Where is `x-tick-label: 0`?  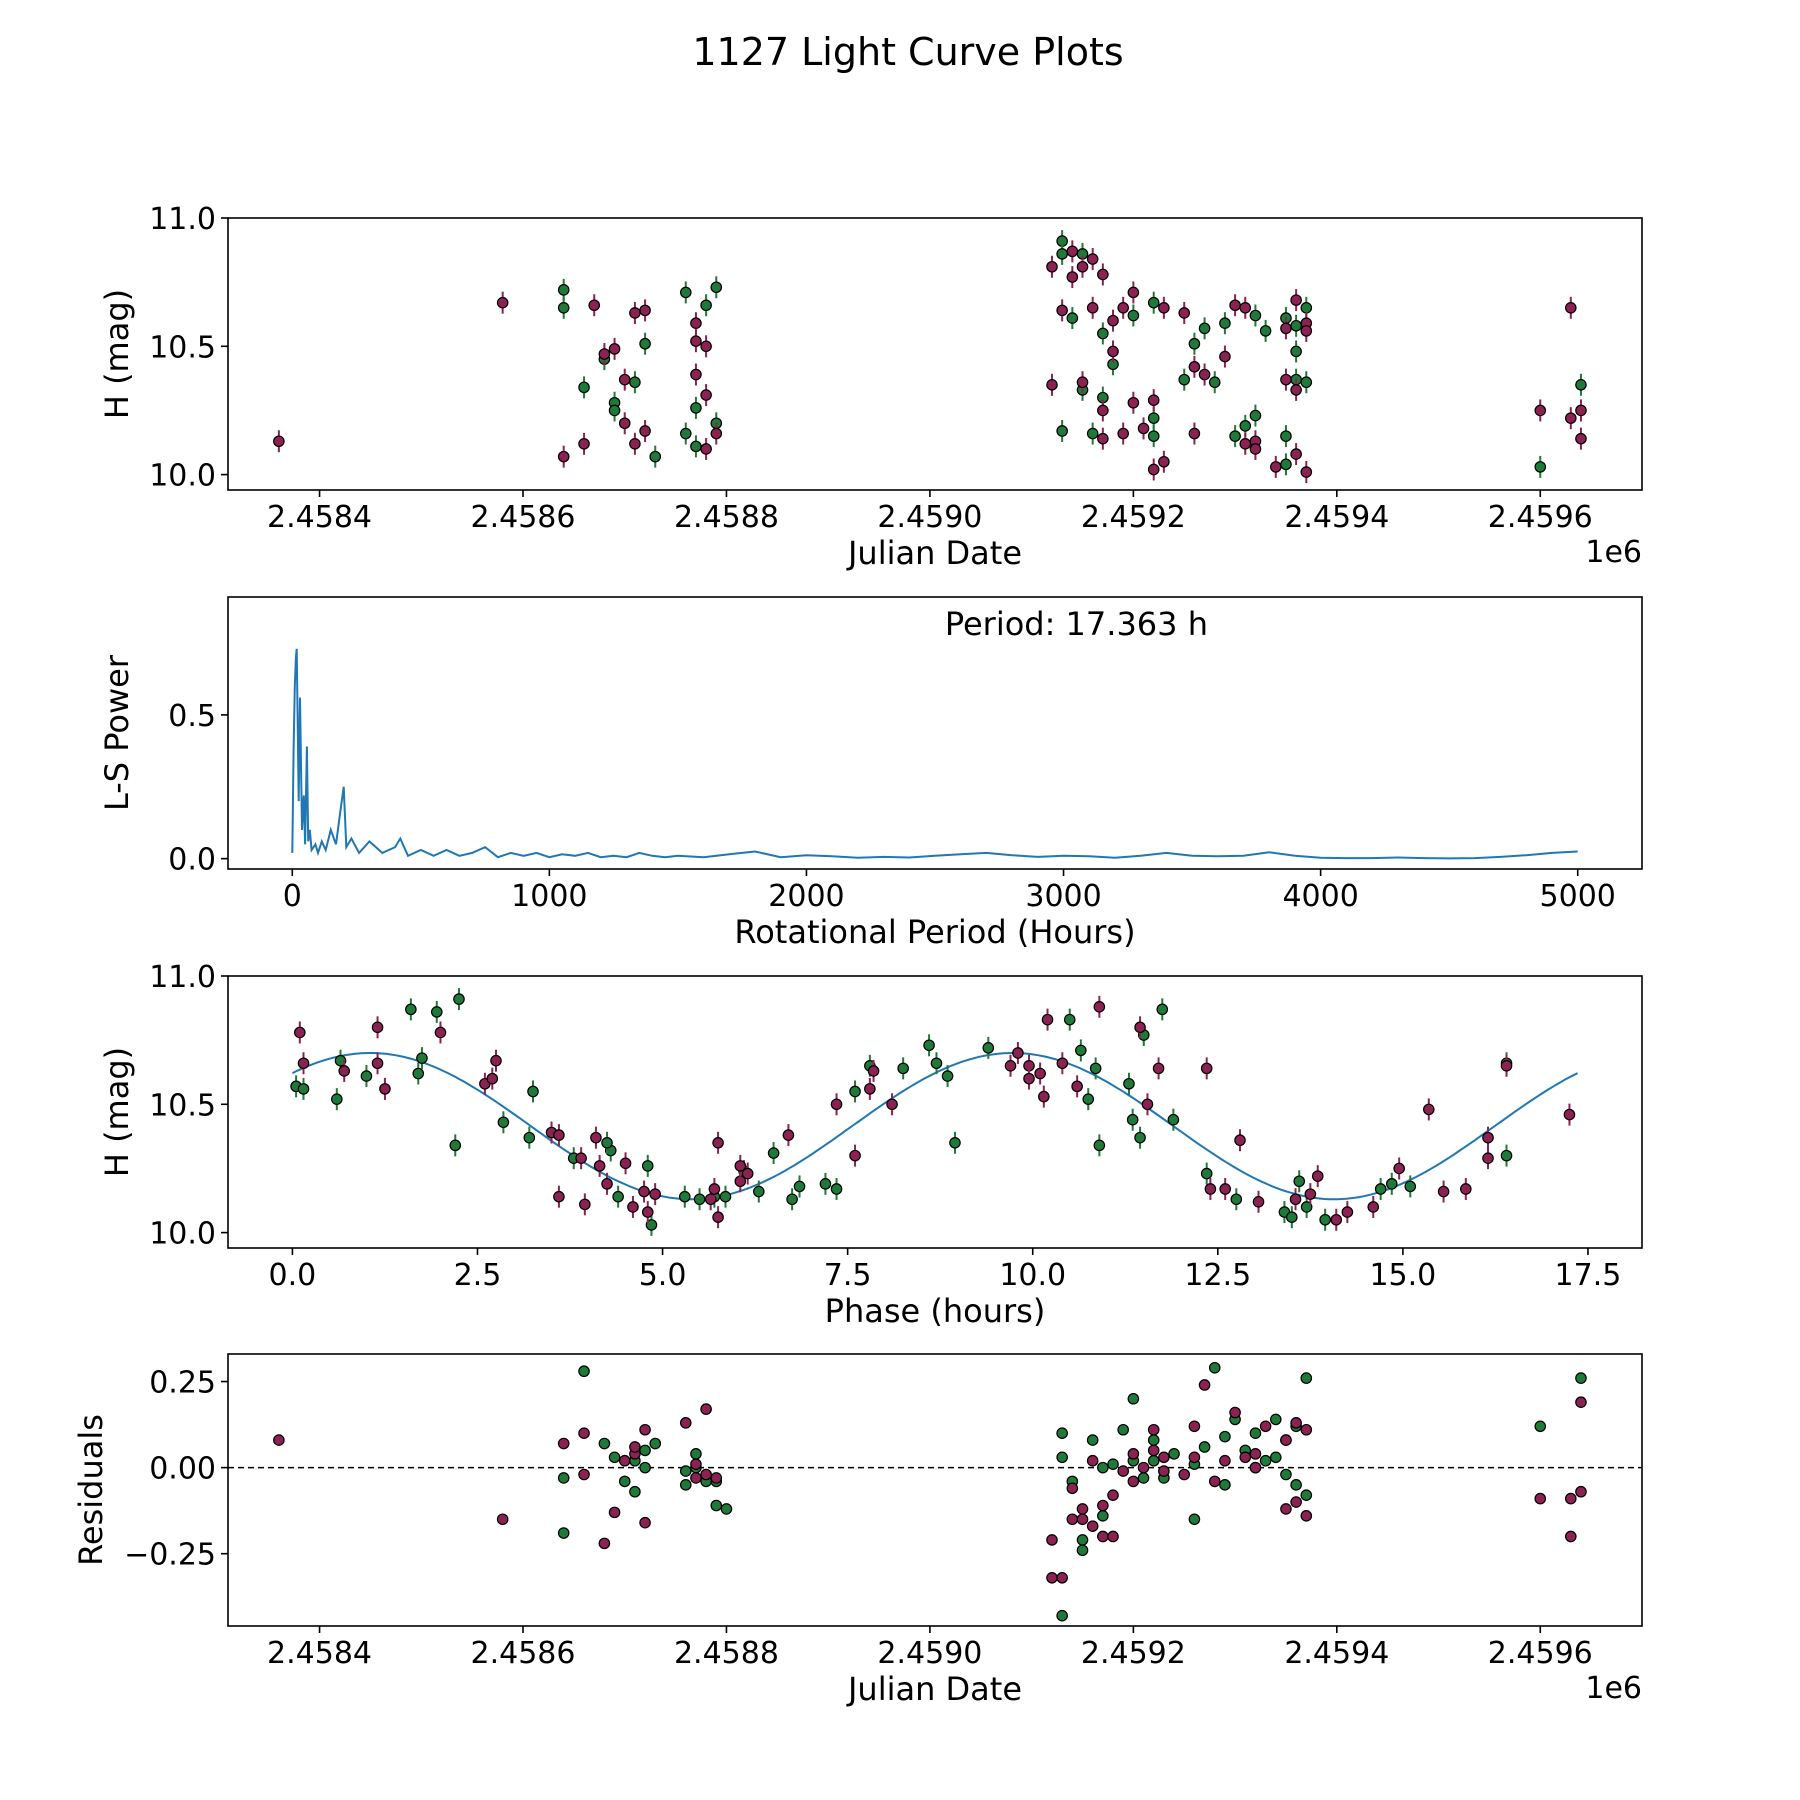 x-tick-label: 0 is located at coordinates (292, 896).